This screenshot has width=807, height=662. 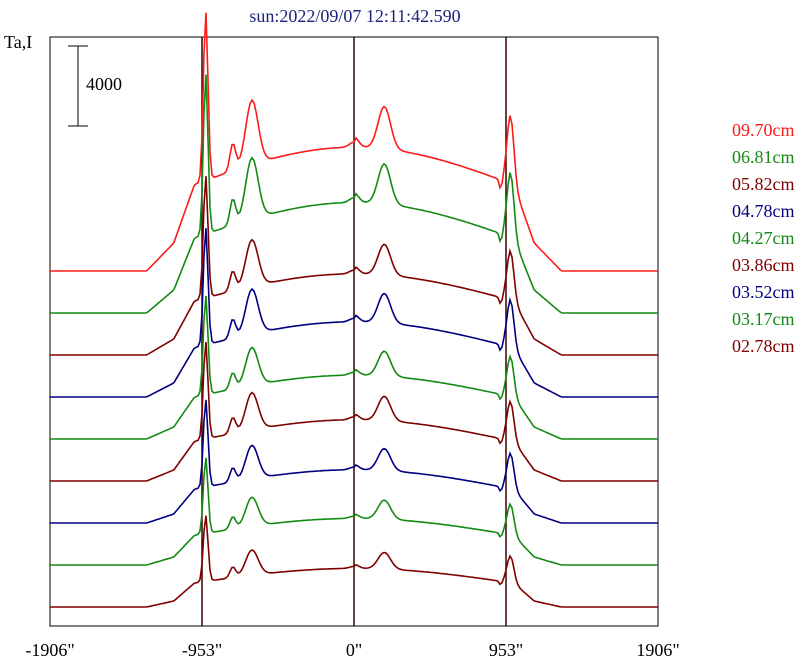 What do you see at coordinates (202, 650) in the screenshot?
I see `x-tick-label: -953"` at bounding box center [202, 650].